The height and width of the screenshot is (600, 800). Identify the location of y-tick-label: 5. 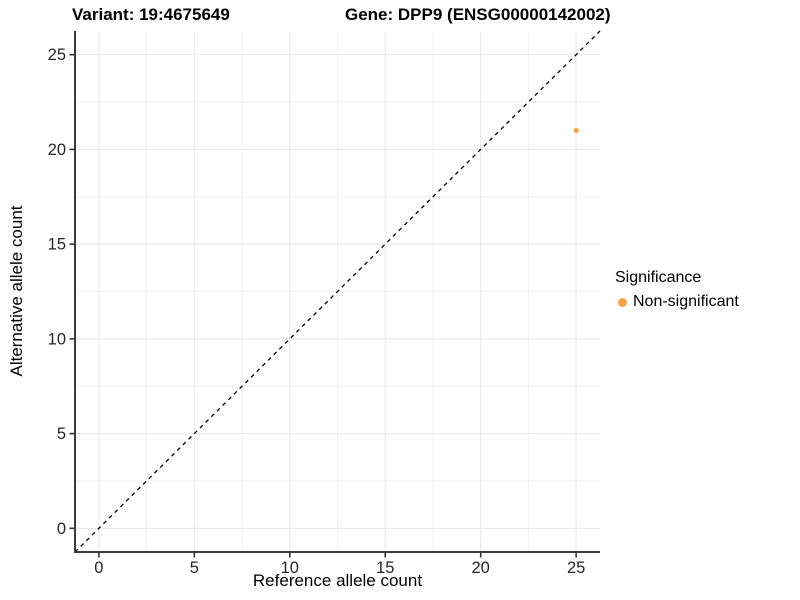
(61, 434).